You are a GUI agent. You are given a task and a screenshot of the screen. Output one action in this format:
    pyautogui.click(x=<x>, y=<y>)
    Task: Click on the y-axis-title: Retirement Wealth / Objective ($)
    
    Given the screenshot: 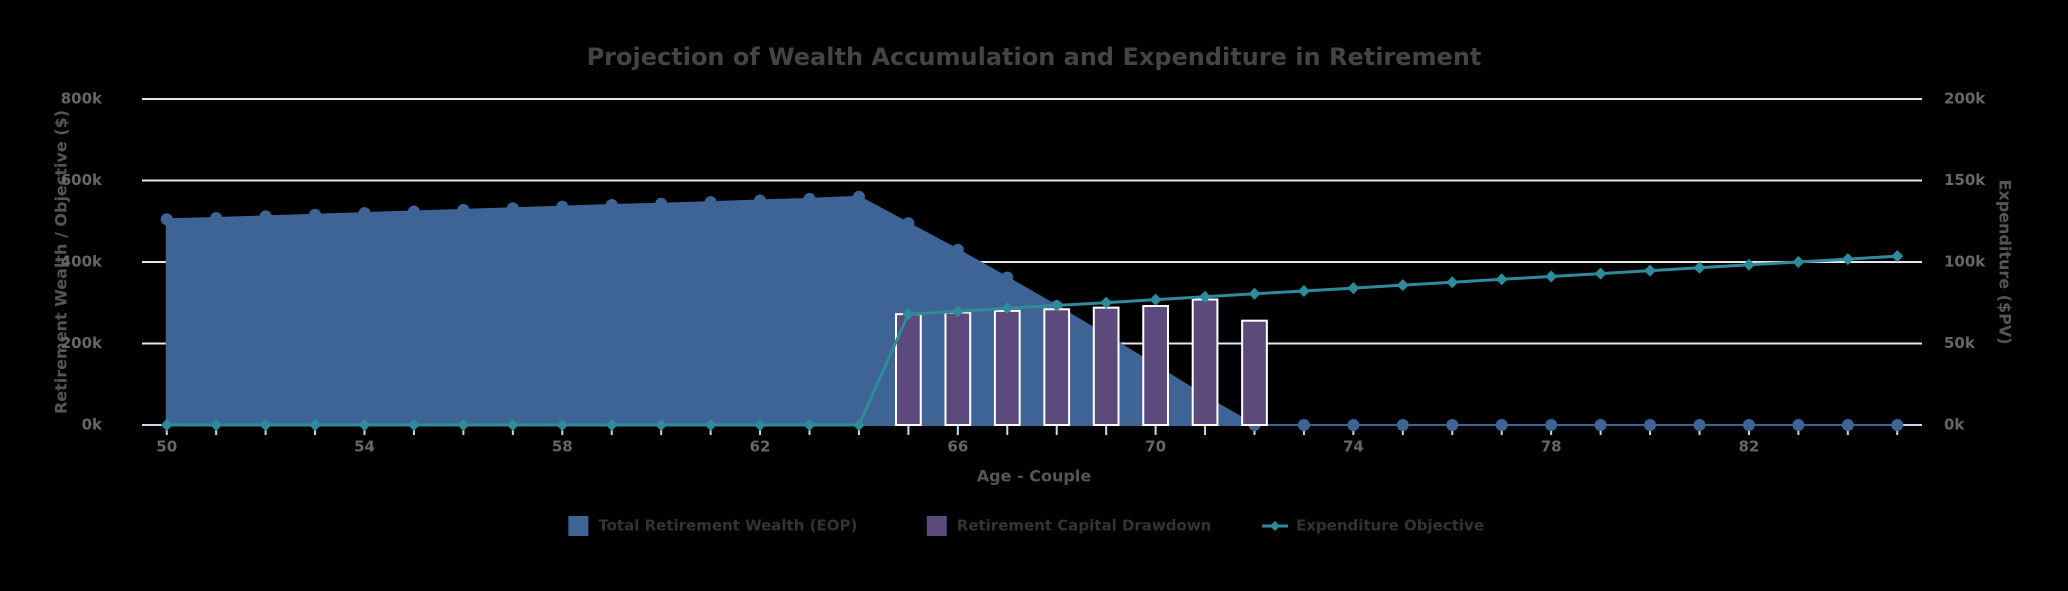 What is the action you would take?
    pyautogui.click(x=61, y=262)
    